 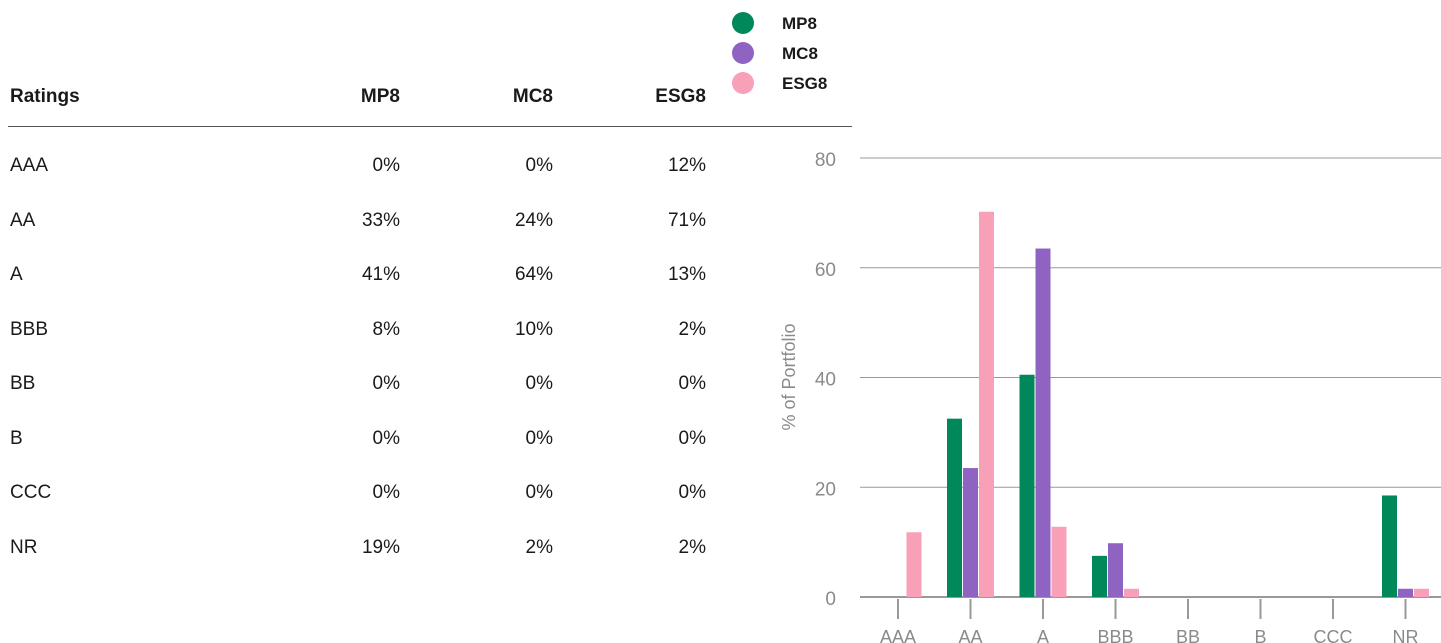 What do you see at coordinates (743, 53) in the screenshot?
I see `legend-swatch-mc8` at bounding box center [743, 53].